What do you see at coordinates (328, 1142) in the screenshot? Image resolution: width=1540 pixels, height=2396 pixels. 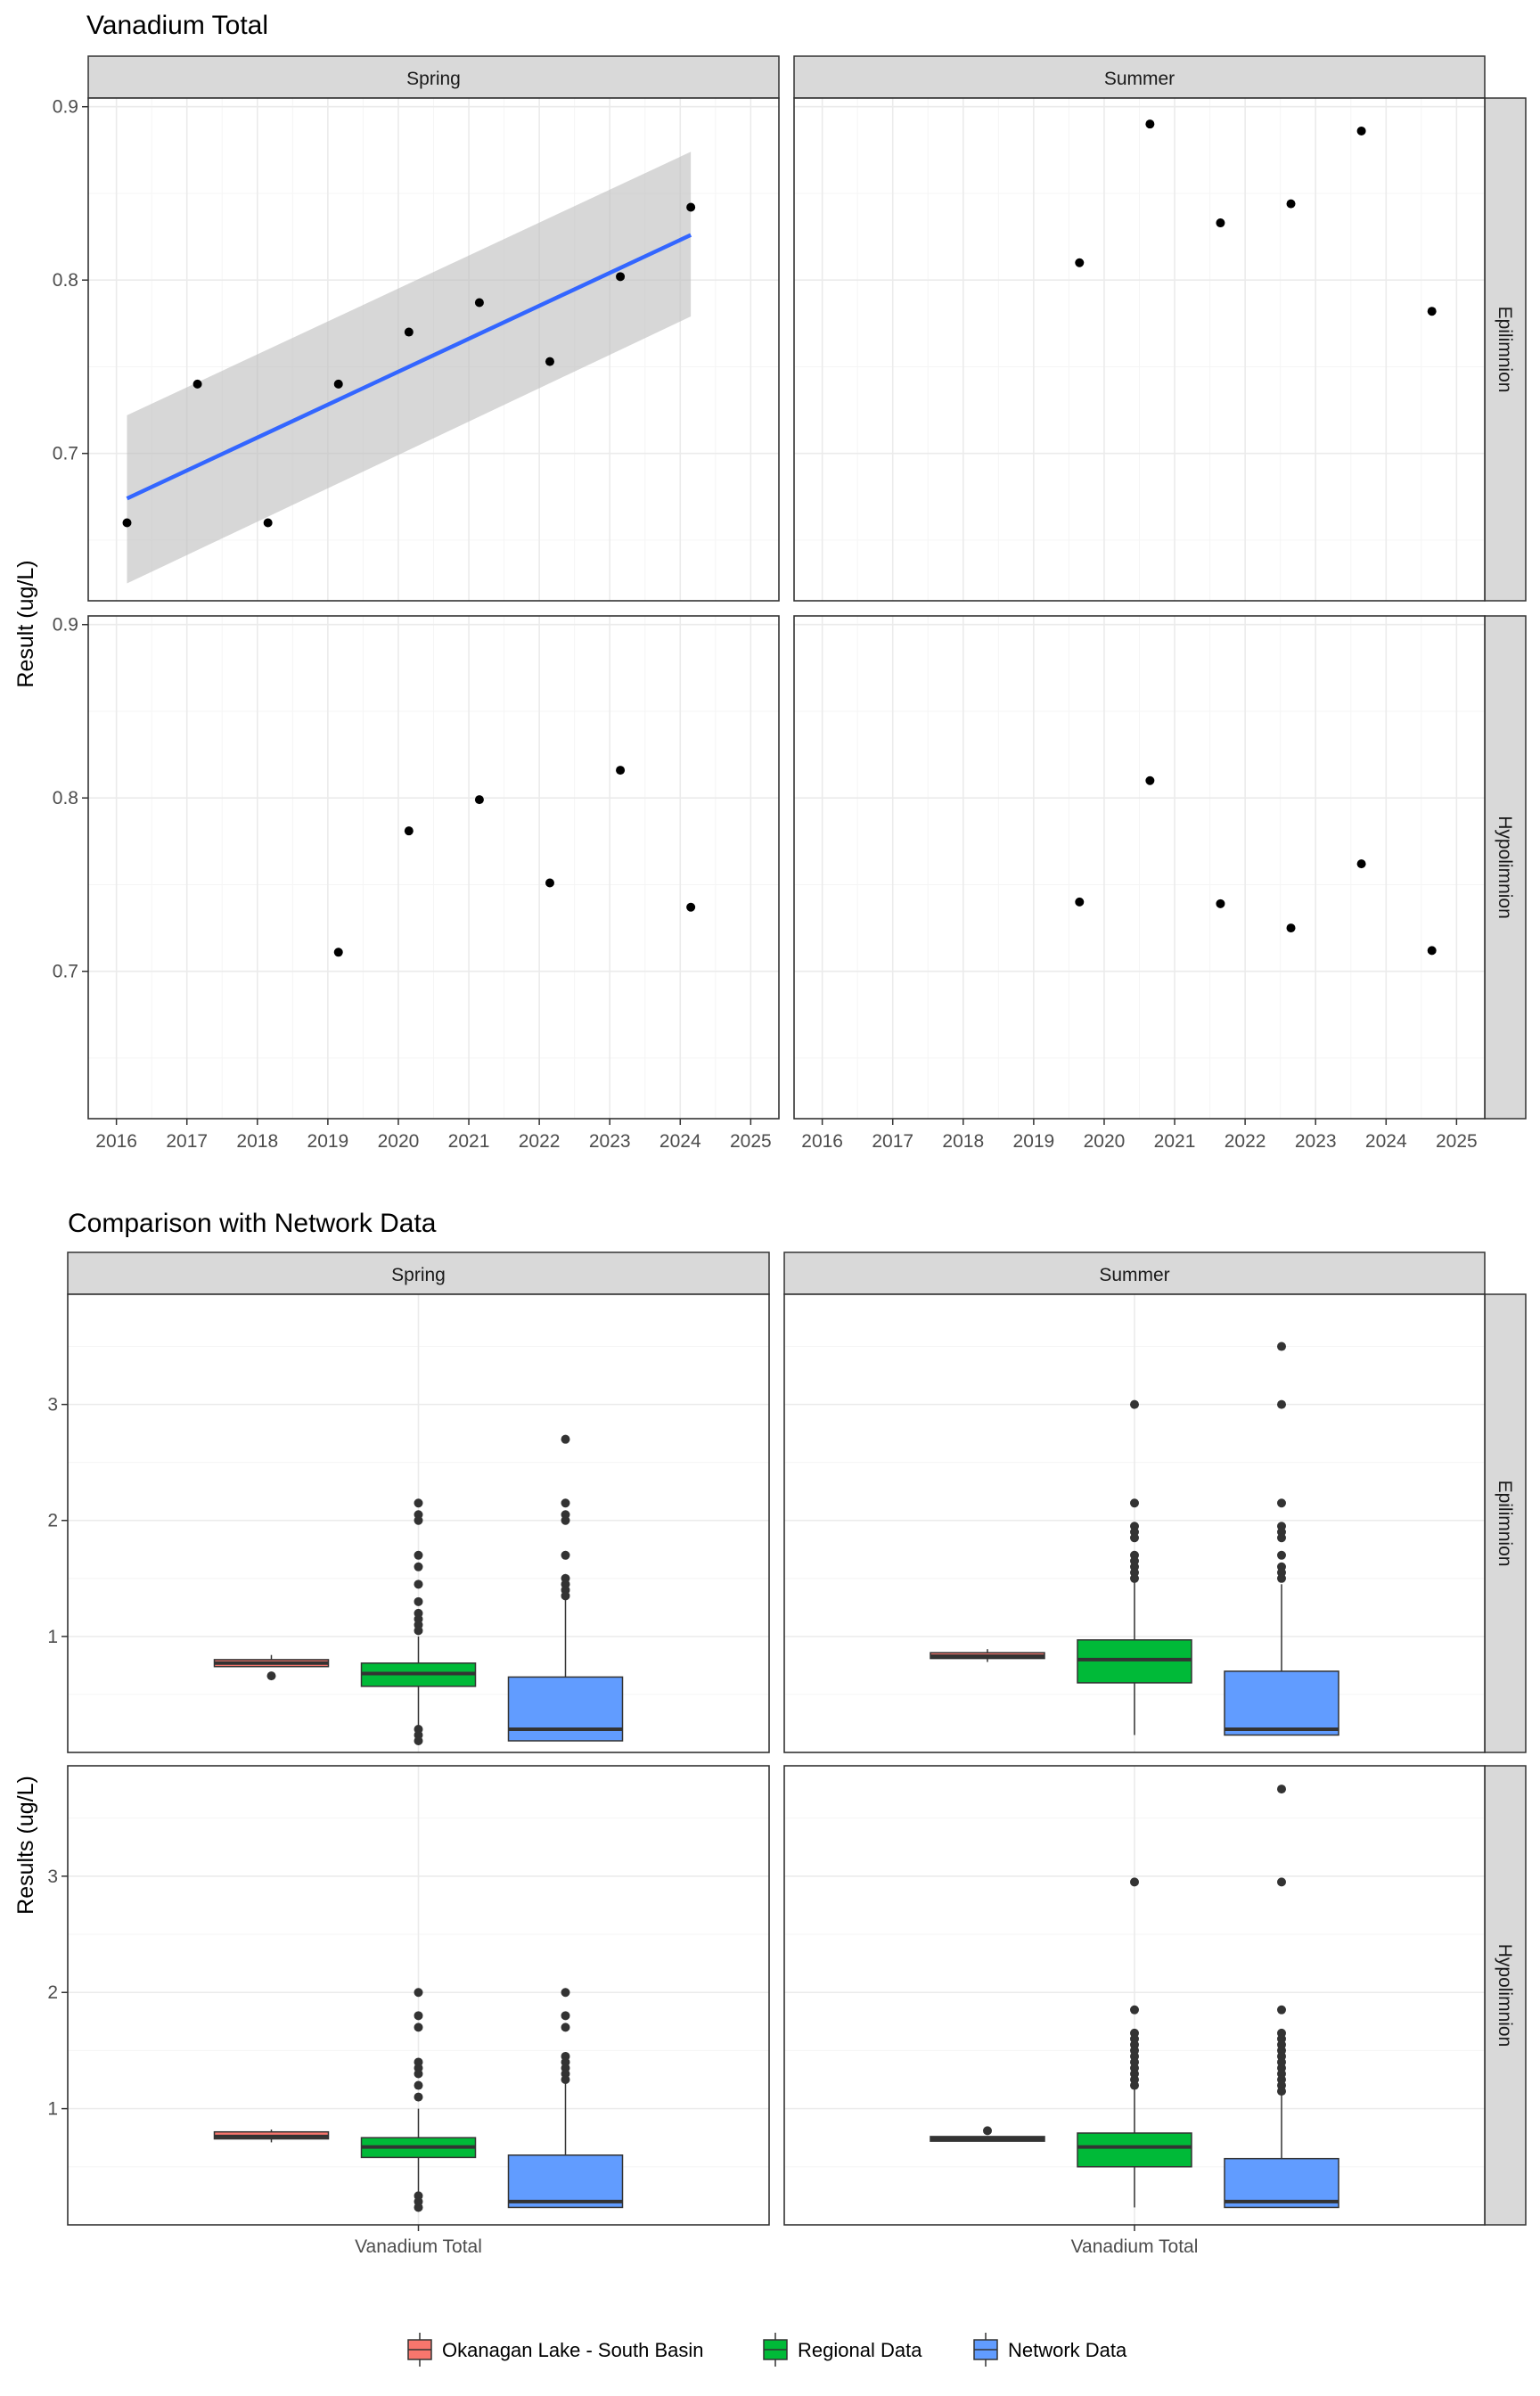 I see `x-tick-label: 2019` at bounding box center [328, 1142].